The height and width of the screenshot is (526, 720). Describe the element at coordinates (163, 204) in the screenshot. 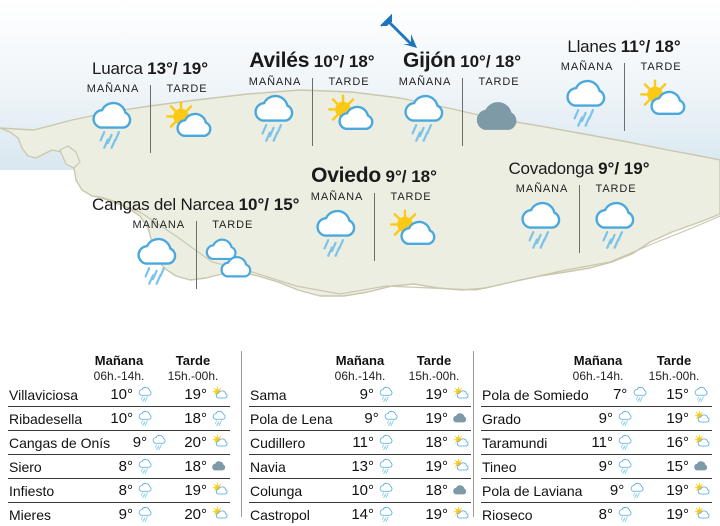

I see `city-name: Cangas del Narcea` at that location.